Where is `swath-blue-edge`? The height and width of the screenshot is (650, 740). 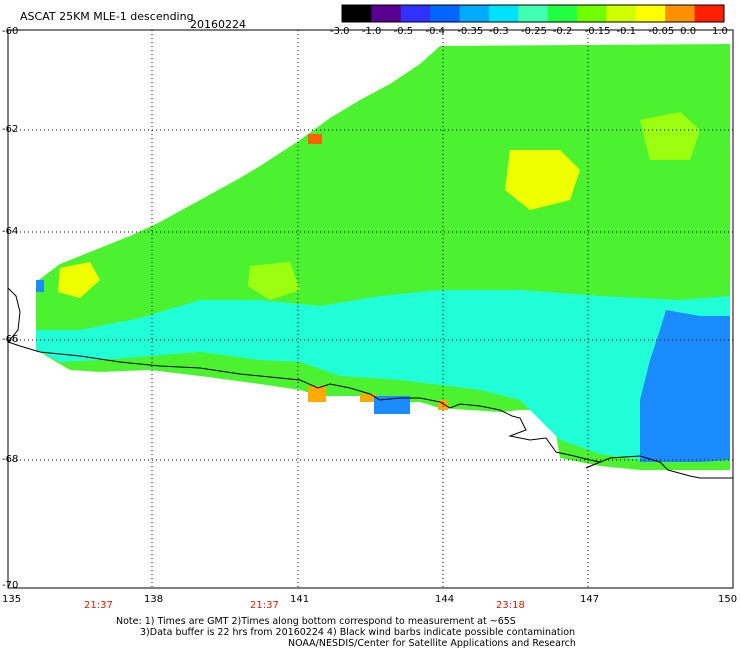
swath-blue-edge is located at coordinates (40, 286).